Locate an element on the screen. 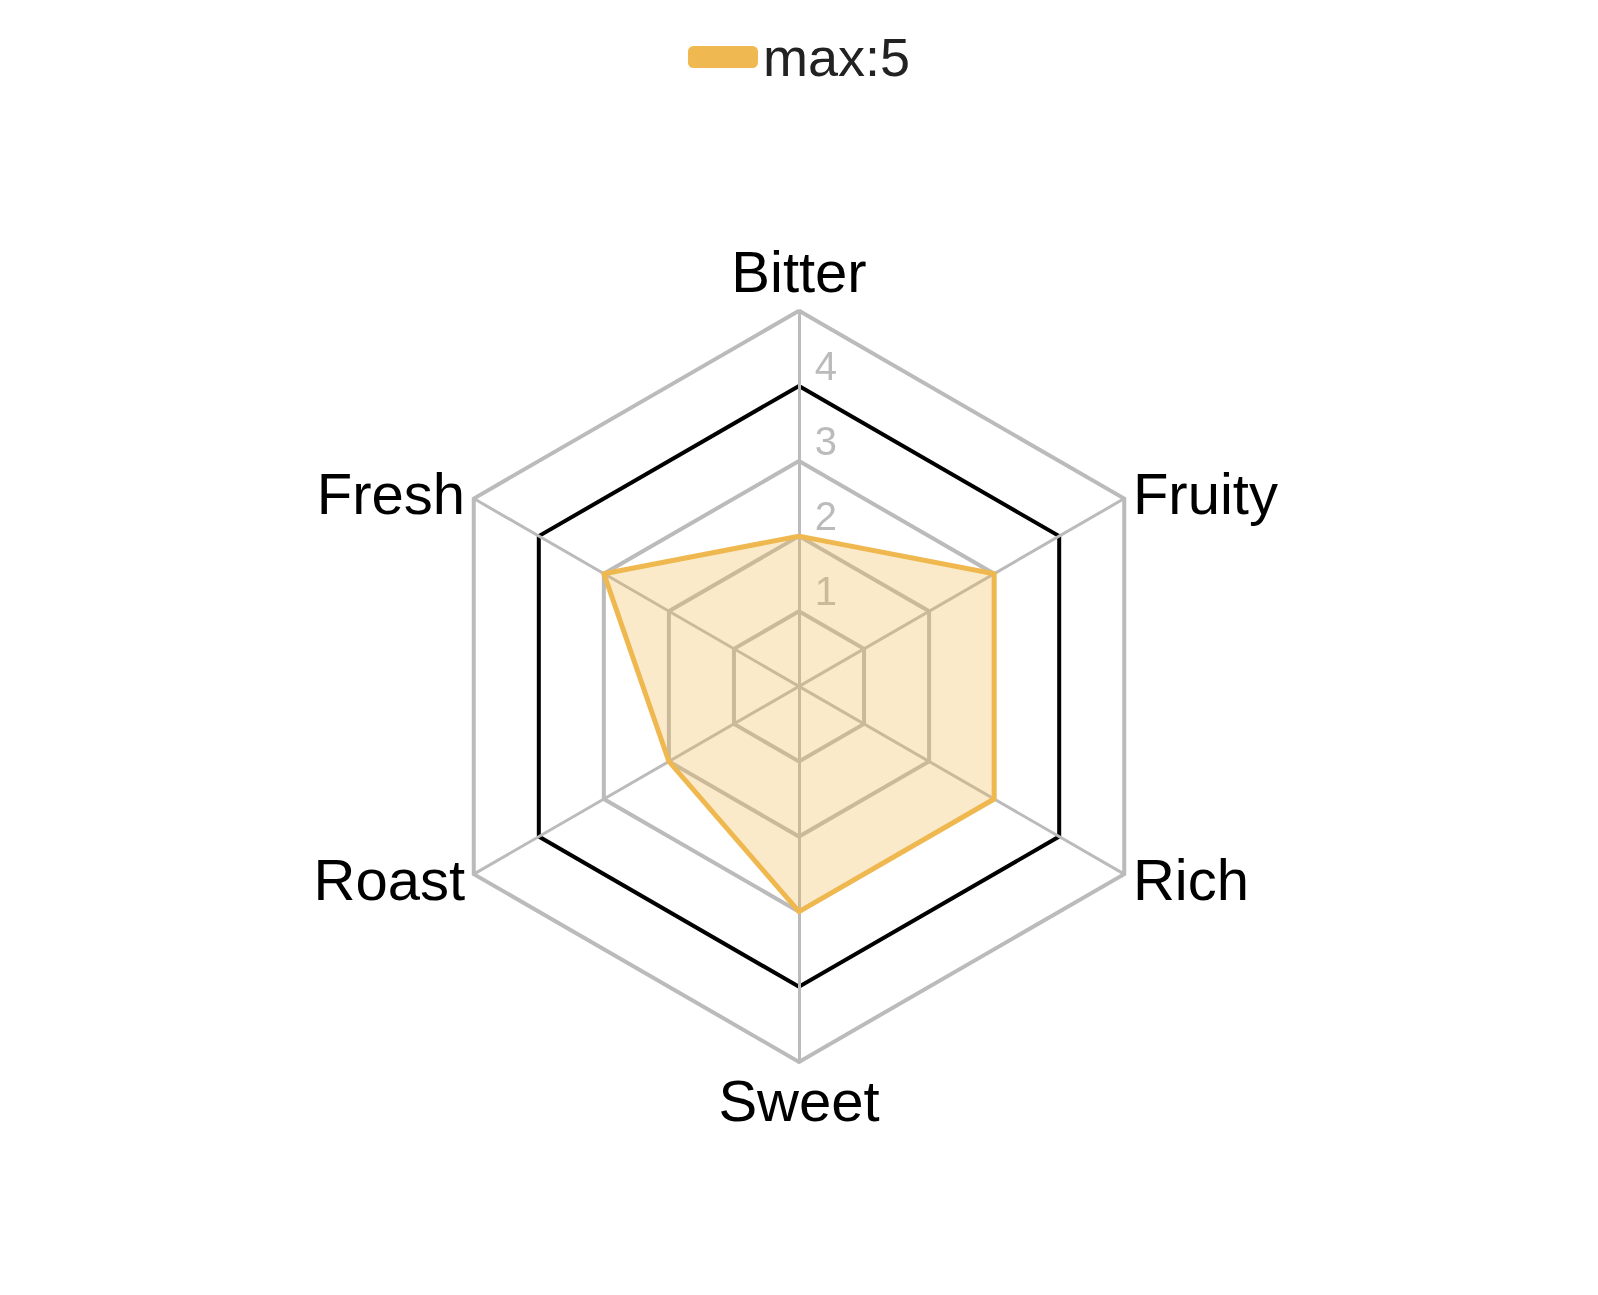 This screenshot has height=1295, width=1598. spoke-label: Rich is located at coordinates (1190, 879).